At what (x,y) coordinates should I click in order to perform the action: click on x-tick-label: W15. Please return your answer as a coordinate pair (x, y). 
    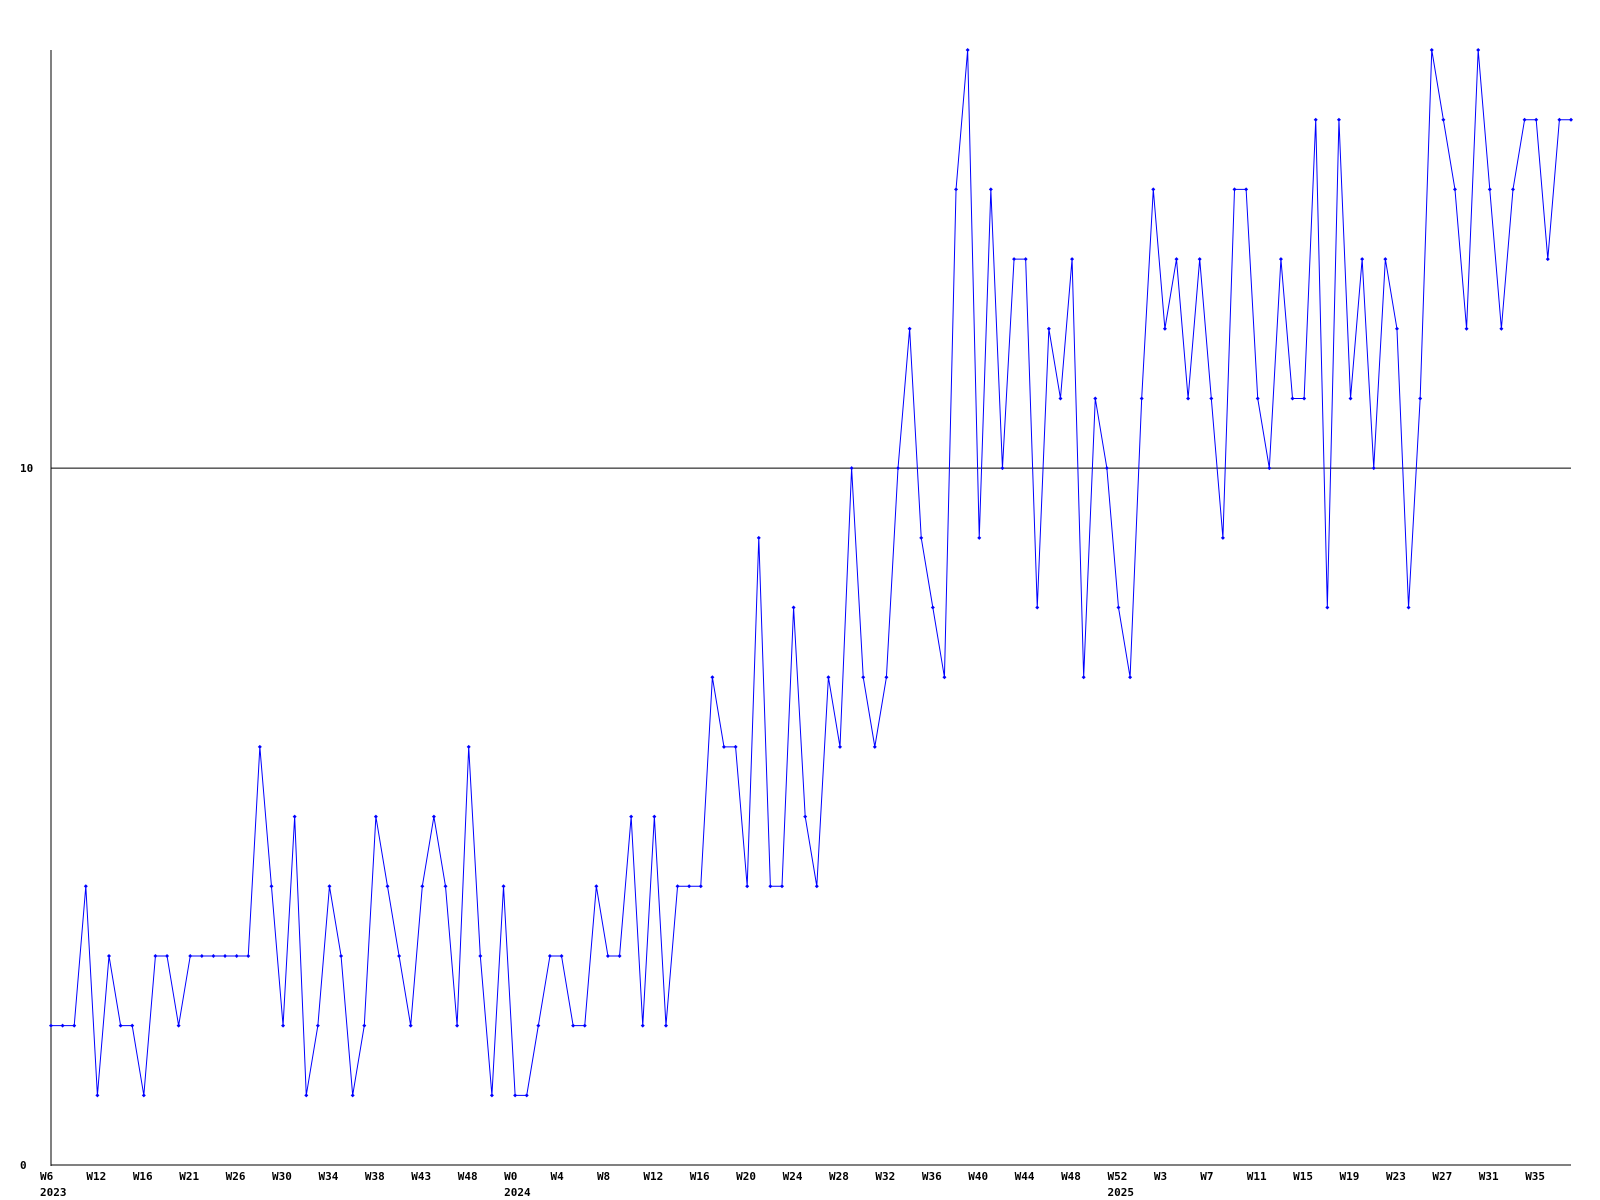
    Looking at the image, I should click on (1303, 1176).